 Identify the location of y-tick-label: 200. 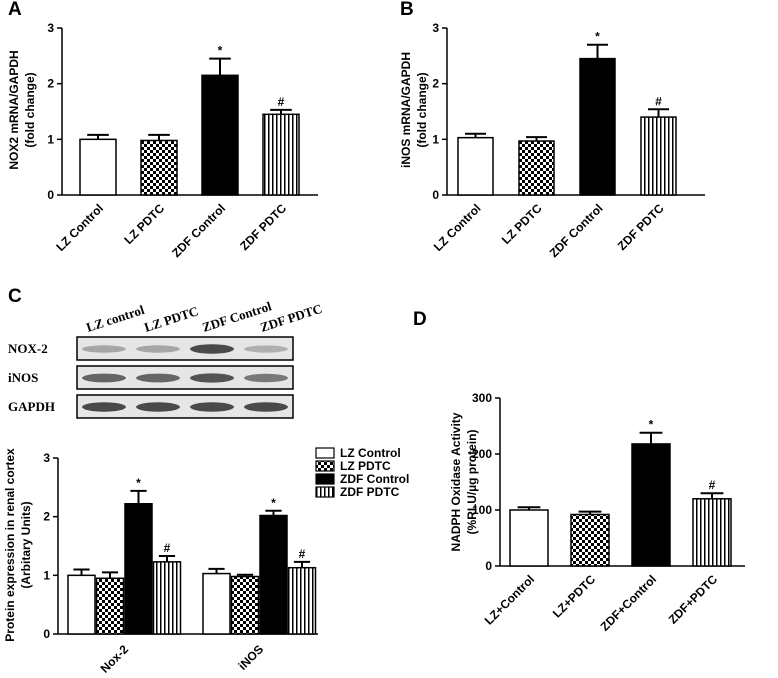
(482, 454).